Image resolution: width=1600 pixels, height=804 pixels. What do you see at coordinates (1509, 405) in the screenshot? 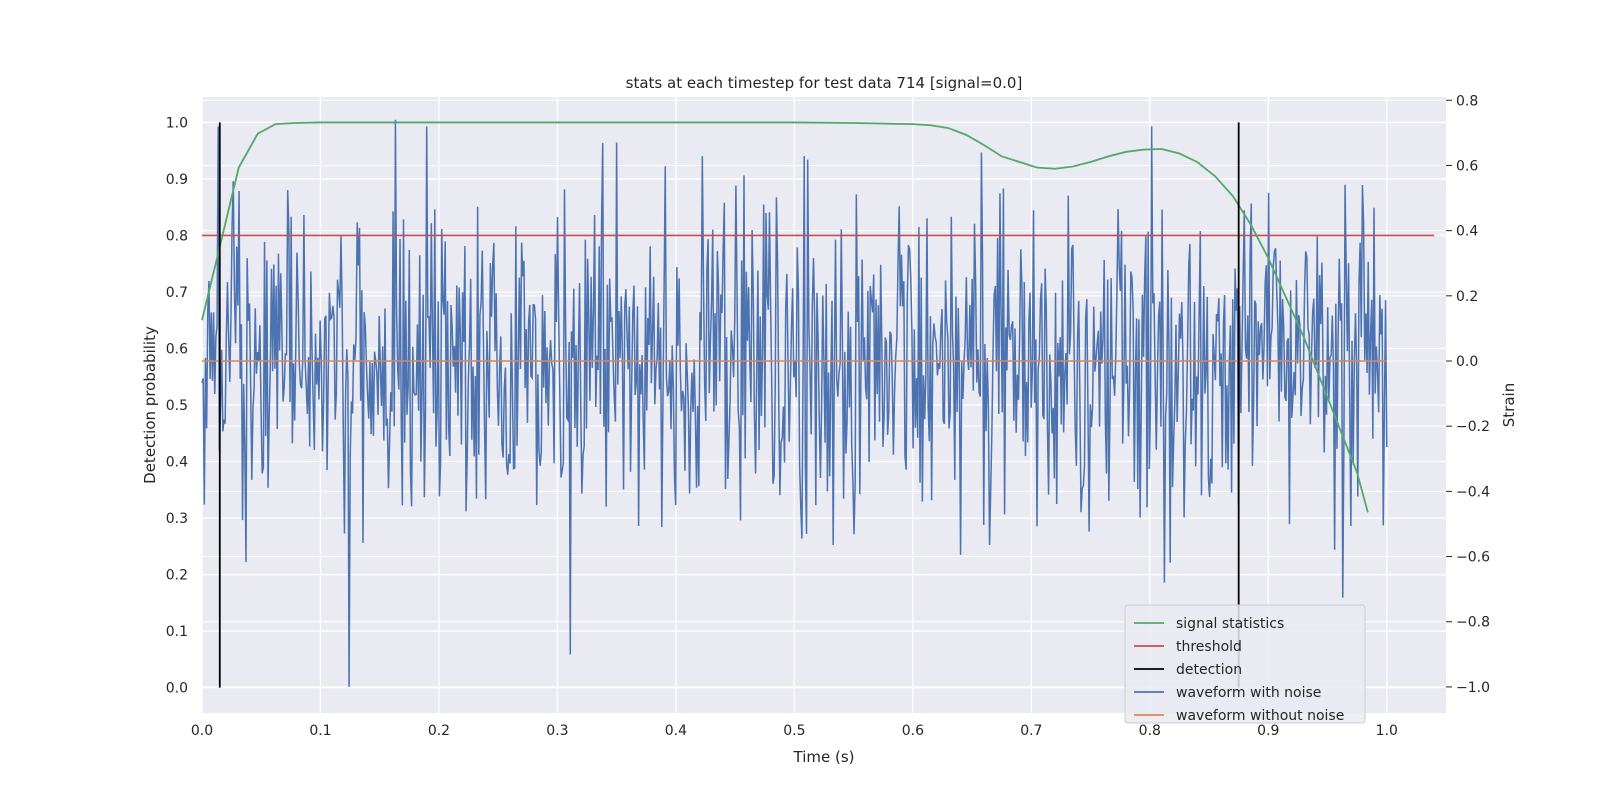
I see `y2-axis-label: Strain` at bounding box center [1509, 405].